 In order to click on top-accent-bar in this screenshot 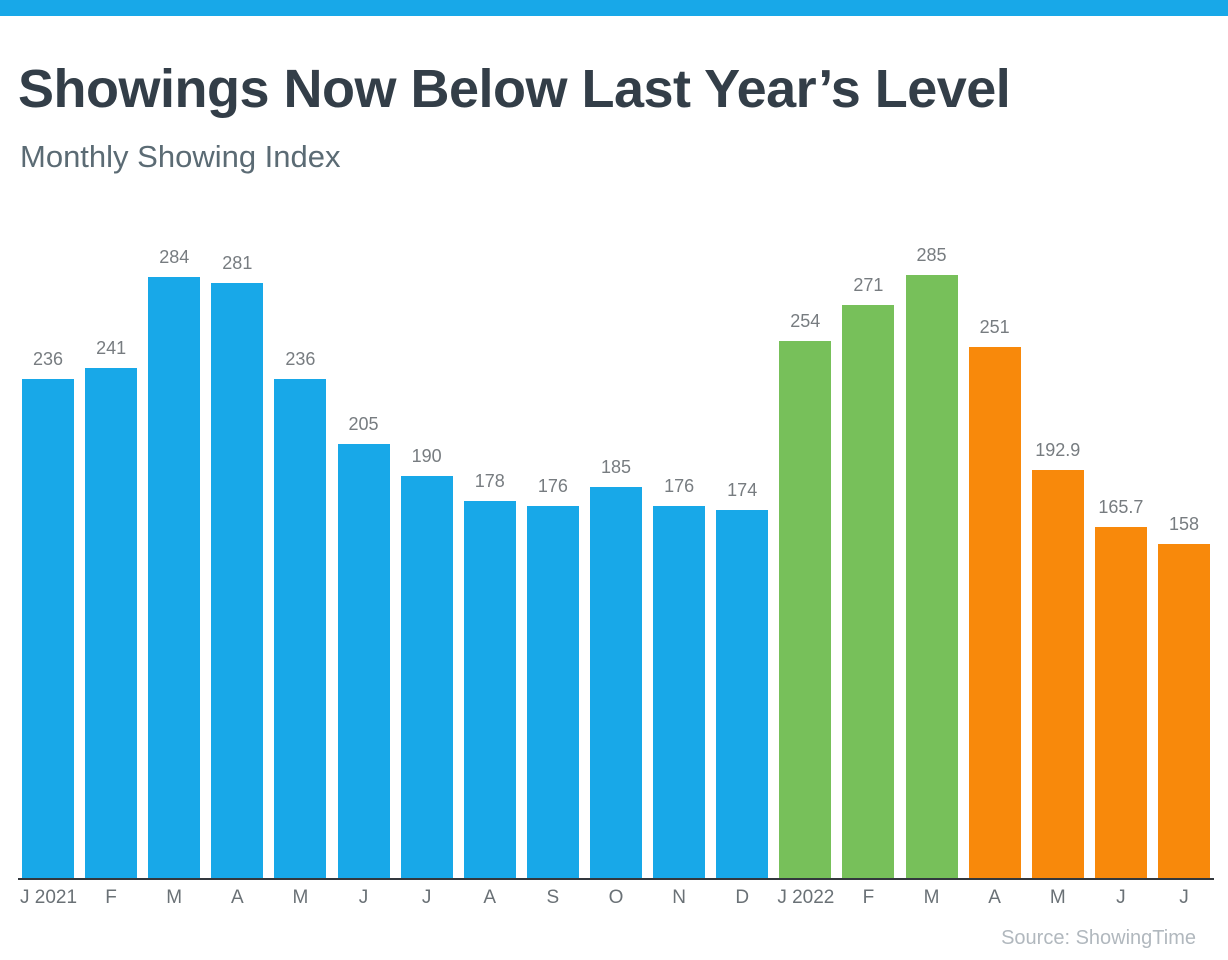, I will do `click(614, 8)`.